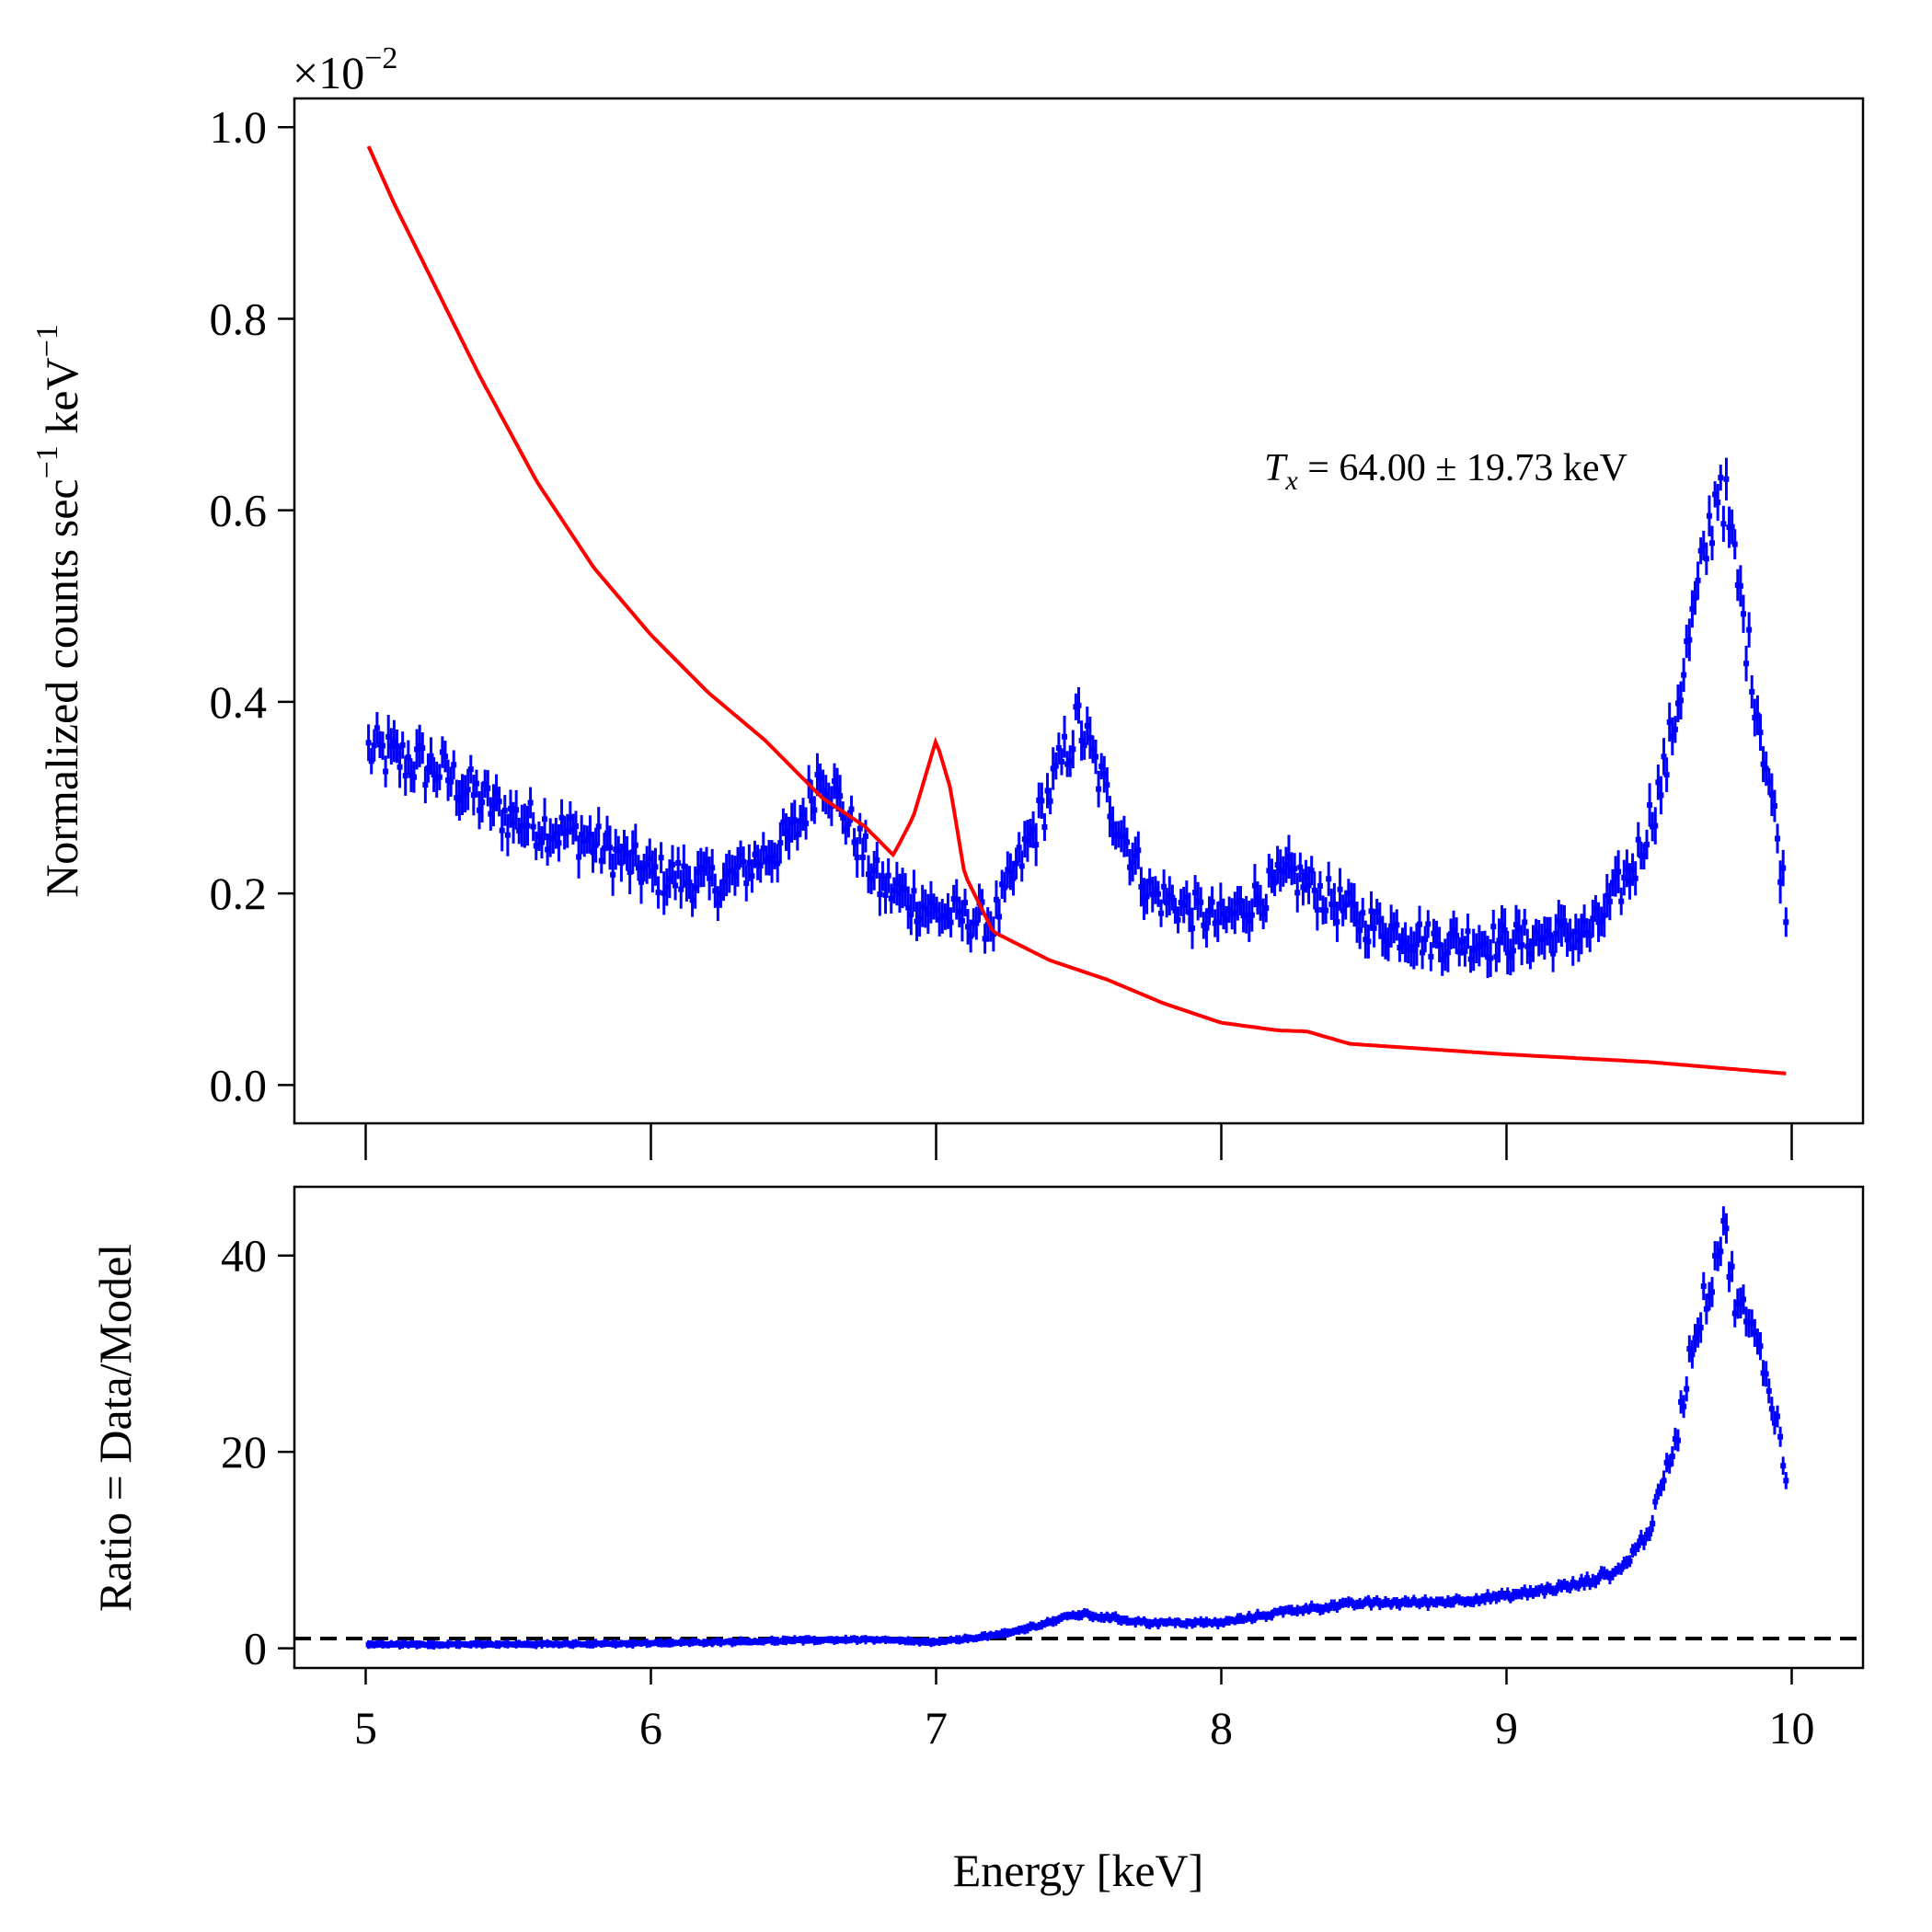 This screenshot has height=1932, width=1932. Describe the element at coordinates (244, 1452) in the screenshot. I see `y-tick-label: 20` at that location.